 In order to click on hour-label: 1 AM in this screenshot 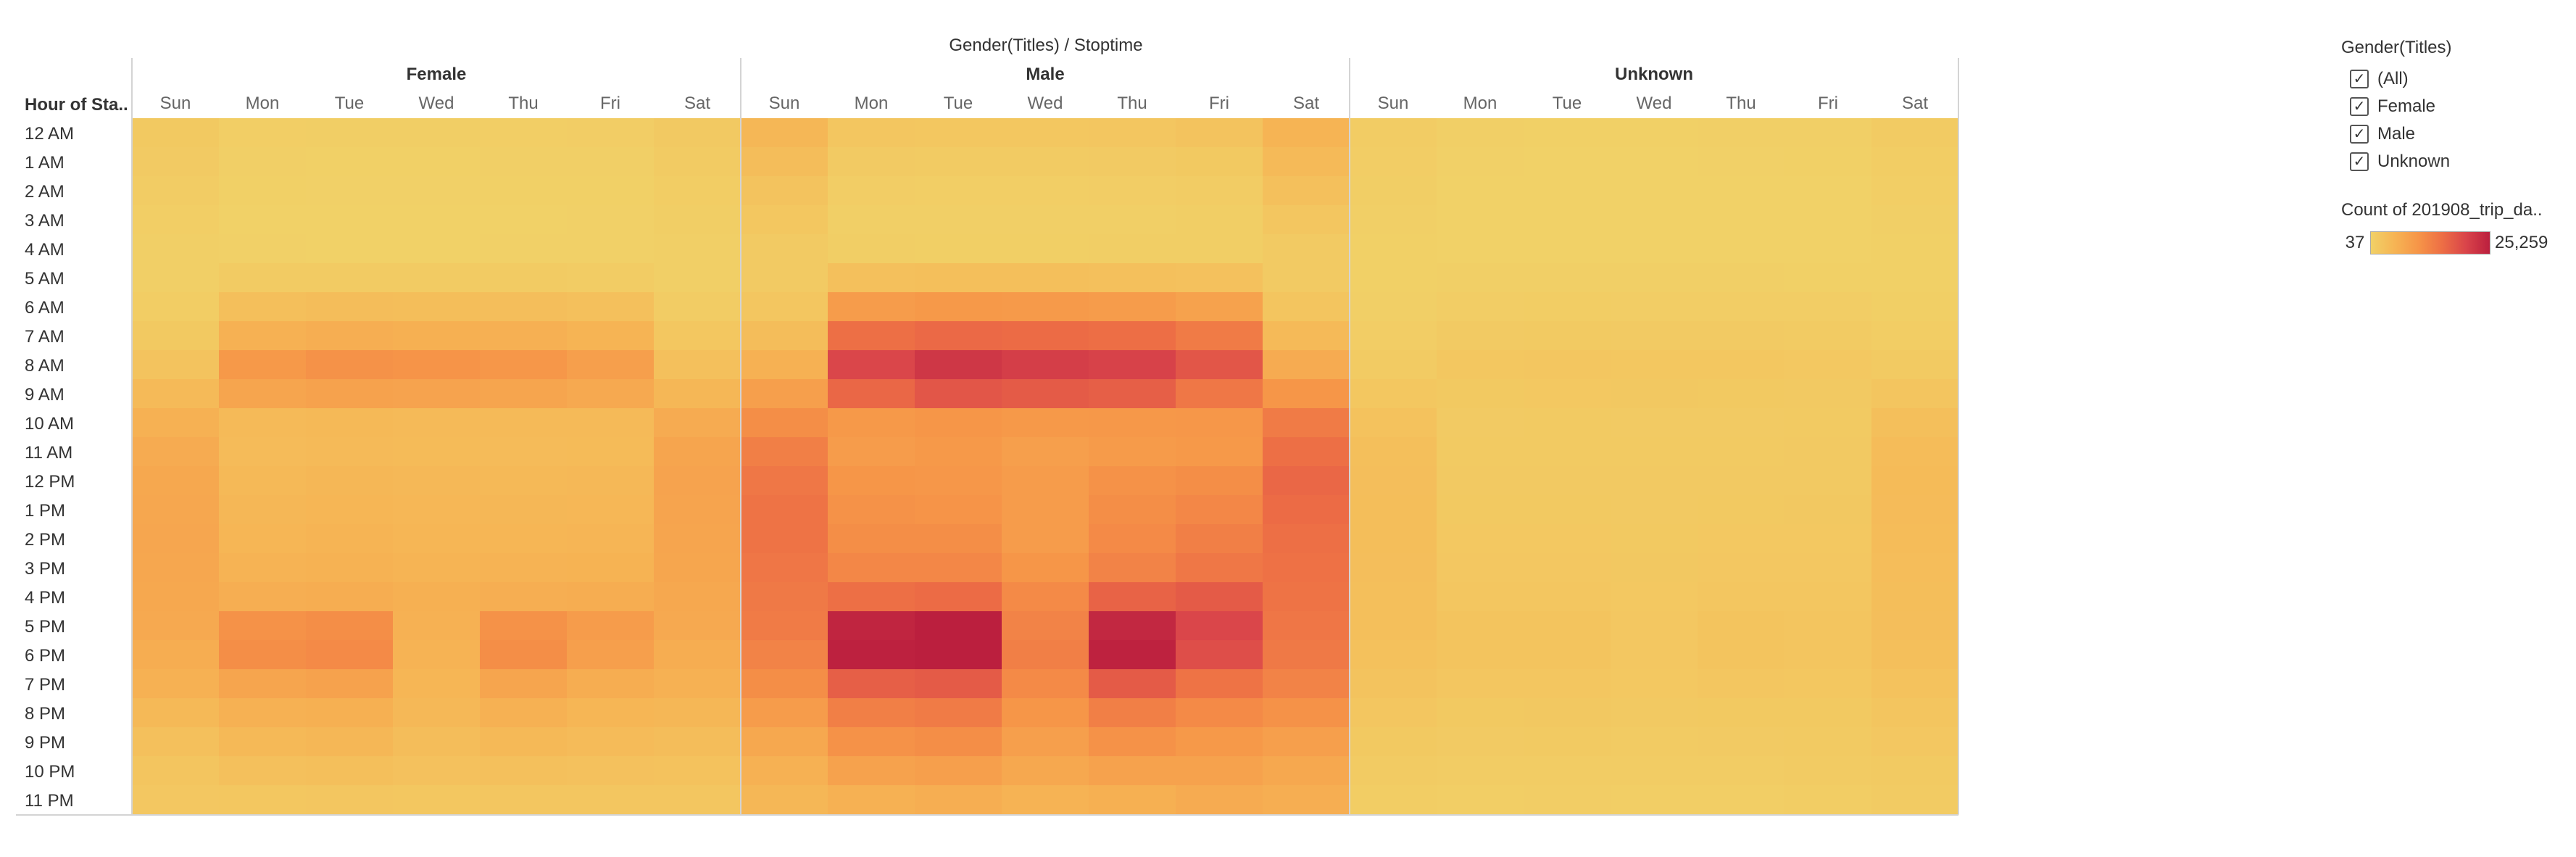, I will do `click(45, 163)`.